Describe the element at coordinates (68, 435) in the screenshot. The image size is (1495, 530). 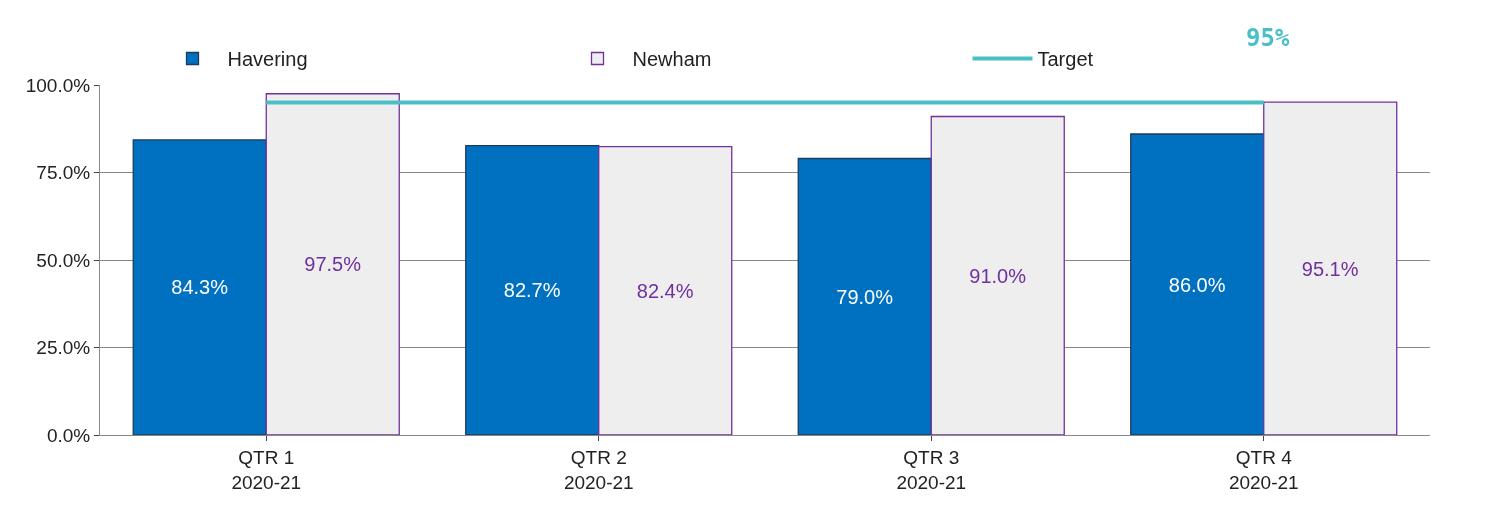
I see `y-tick-label: 0.0%` at that location.